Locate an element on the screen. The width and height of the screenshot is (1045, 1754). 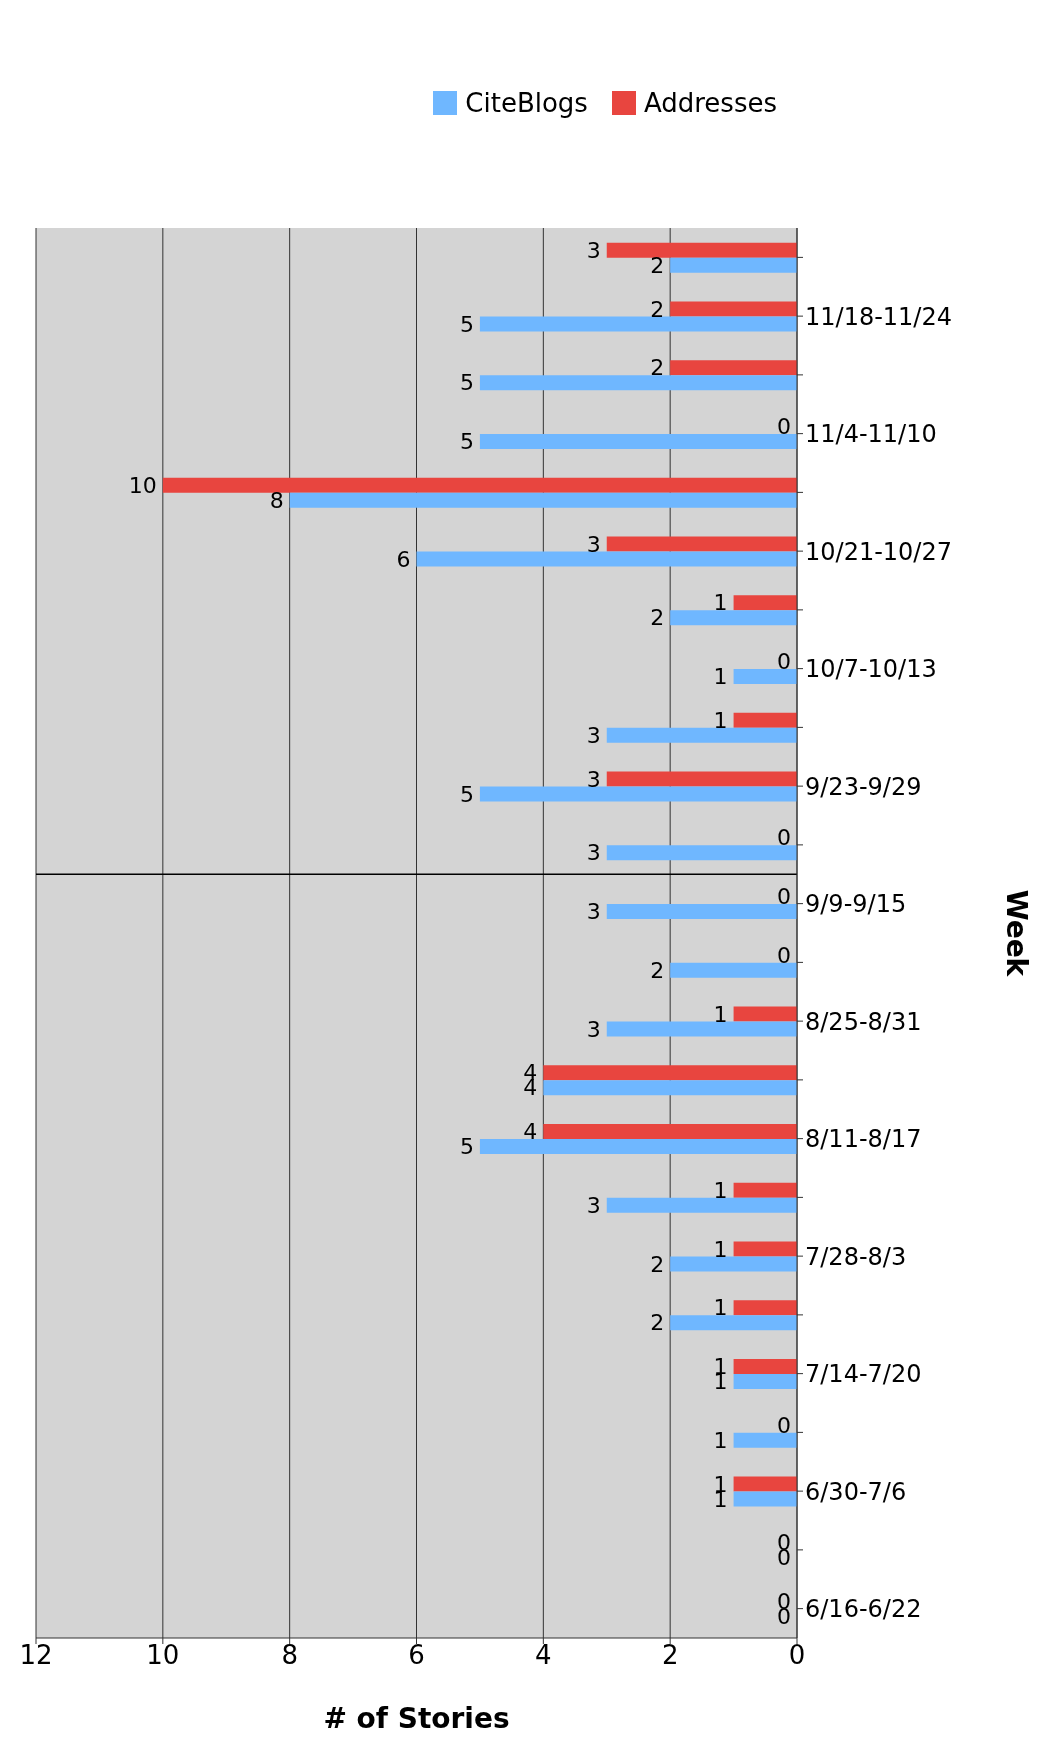
y-tick-label: 7/28-8/3 is located at coordinates (856, 1256).